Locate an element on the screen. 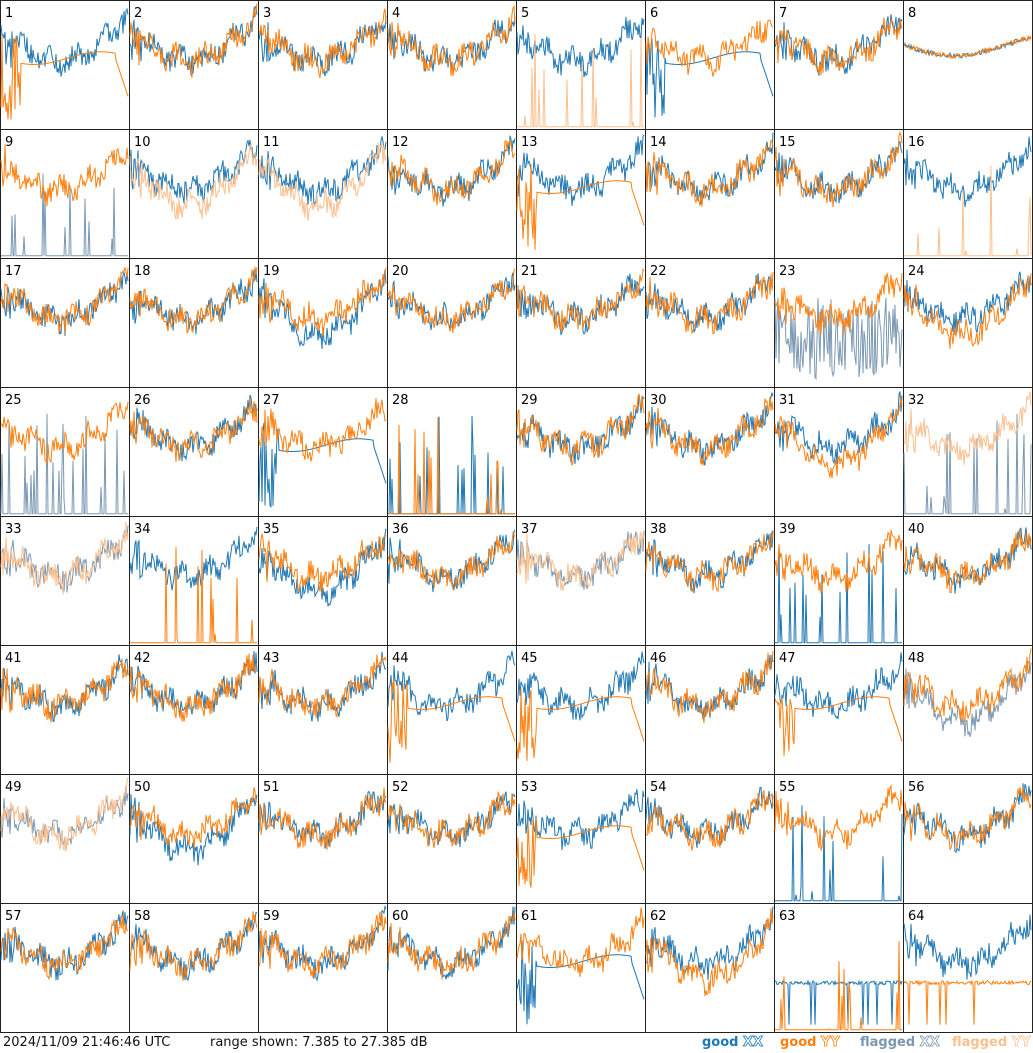 This screenshot has height=1053, width=1033. panel-number: 8 is located at coordinates (912, 13).